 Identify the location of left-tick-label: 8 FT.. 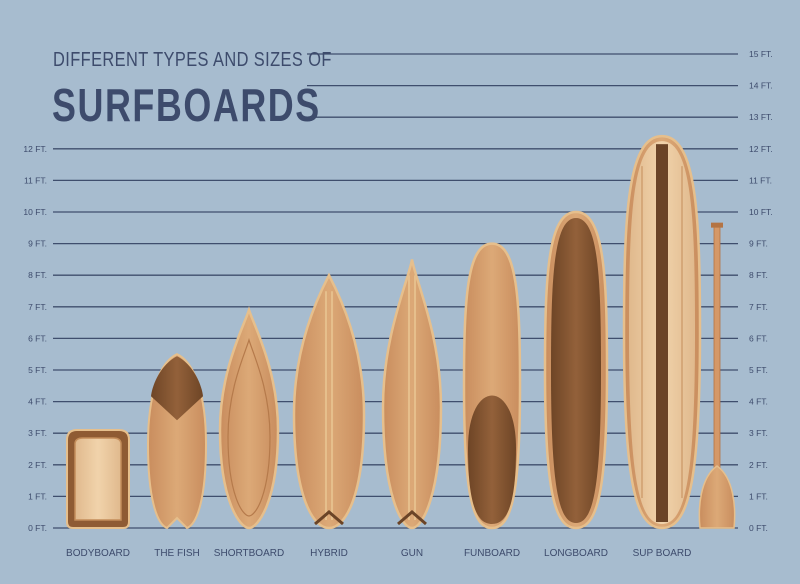
(37, 275).